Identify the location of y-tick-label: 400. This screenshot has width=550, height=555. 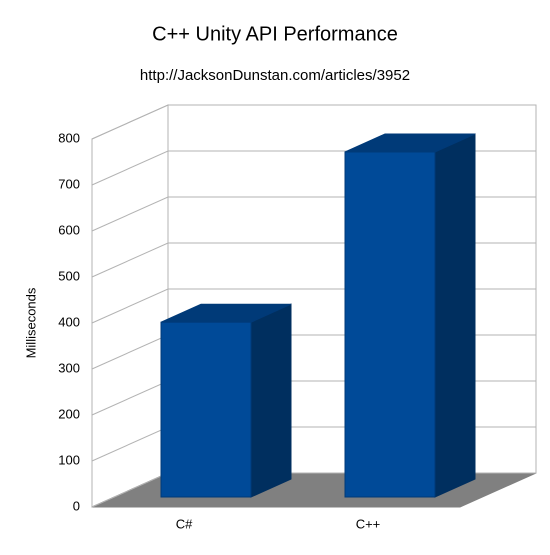
(69, 321).